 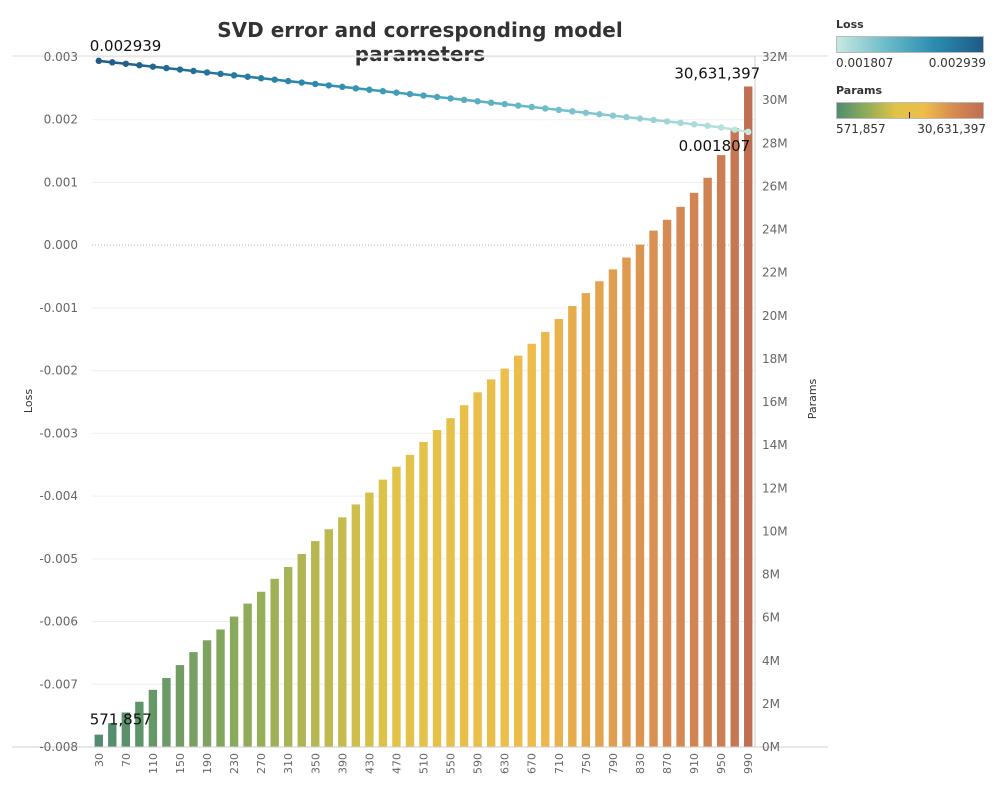 I want to click on x-tick-label: 990, so click(x=748, y=763).